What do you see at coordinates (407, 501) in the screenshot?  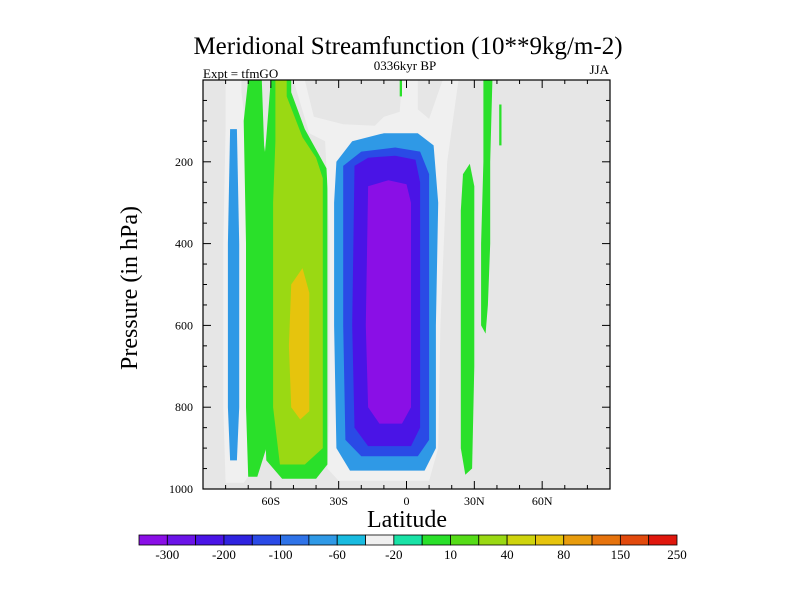 I see `x-tick-label: 0` at bounding box center [407, 501].